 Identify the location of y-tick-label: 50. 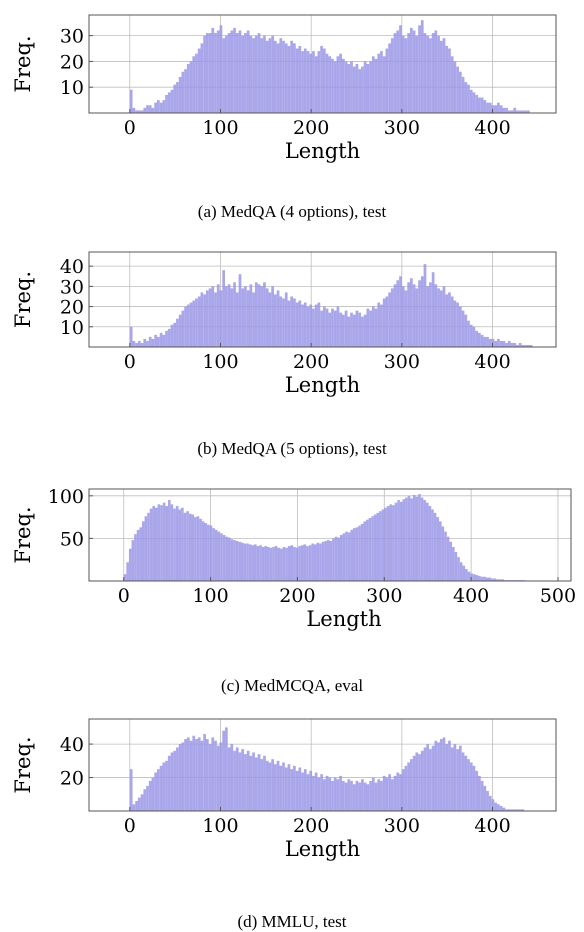
(72, 539).